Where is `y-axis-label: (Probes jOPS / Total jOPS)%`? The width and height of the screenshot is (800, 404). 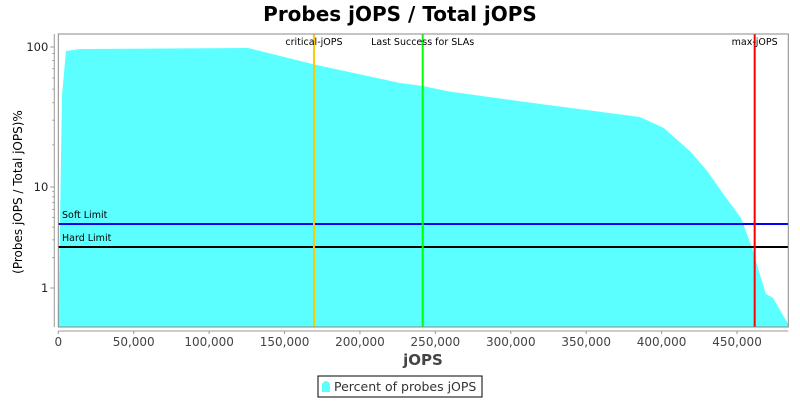
y-axis-label: (Probes jOPS / Total jOPS)% is located at coordinates (18, 192).